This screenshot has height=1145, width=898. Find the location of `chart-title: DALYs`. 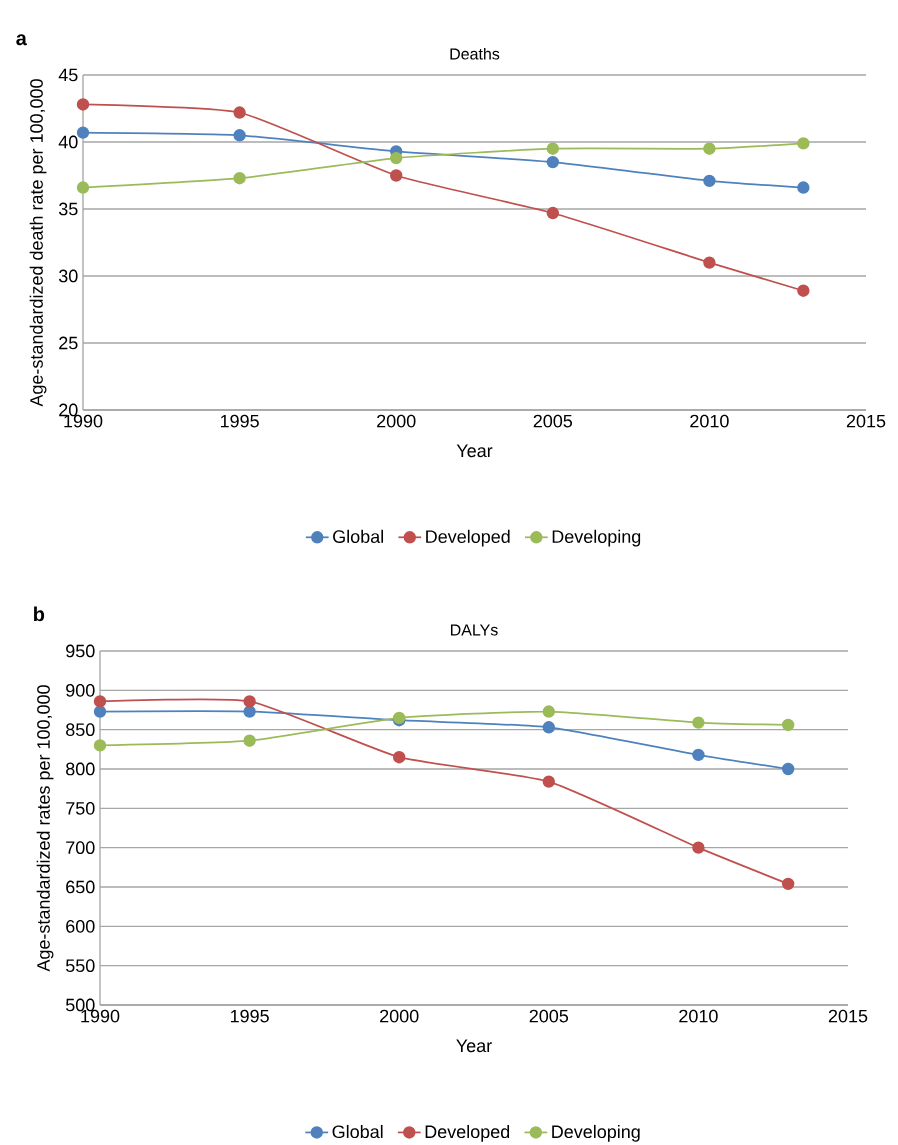

chart-title: DALYs is located at coordinates (474, 630).